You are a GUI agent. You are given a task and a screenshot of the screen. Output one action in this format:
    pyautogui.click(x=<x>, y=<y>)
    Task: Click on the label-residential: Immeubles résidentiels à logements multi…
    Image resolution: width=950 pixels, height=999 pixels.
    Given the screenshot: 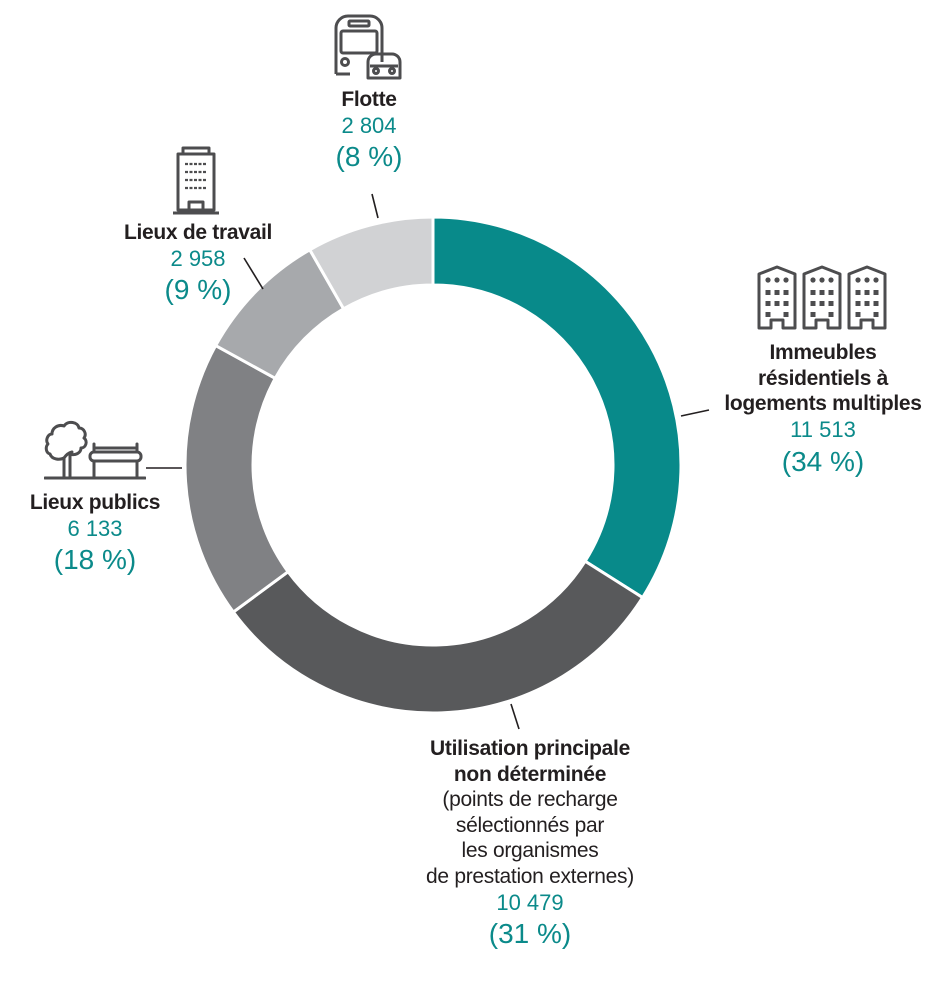 What is the action you would take?
    pyautogui.click(x=823, y=409)
    